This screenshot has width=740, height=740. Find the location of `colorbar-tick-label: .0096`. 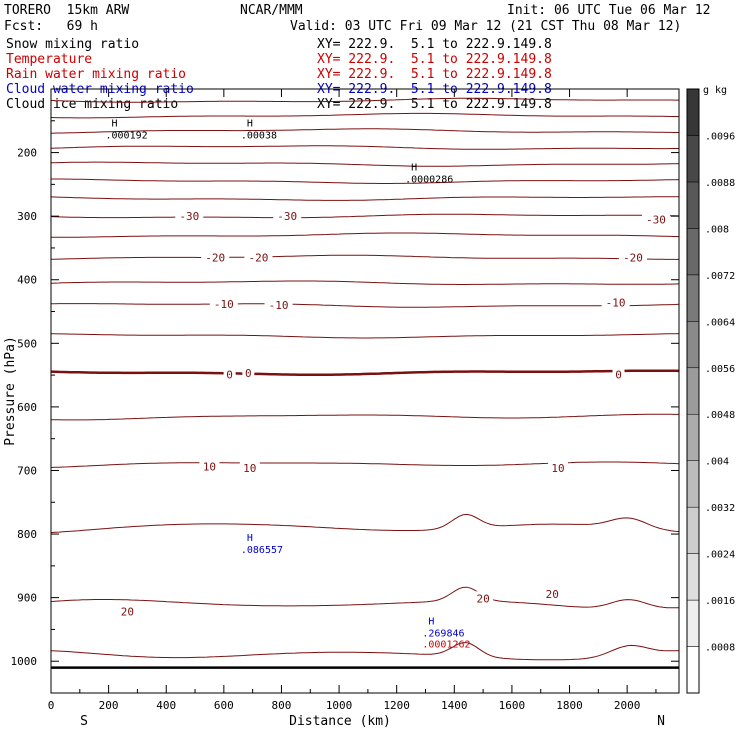

colorbar-tick-label: .0096 is located at coordinates (720, 136).